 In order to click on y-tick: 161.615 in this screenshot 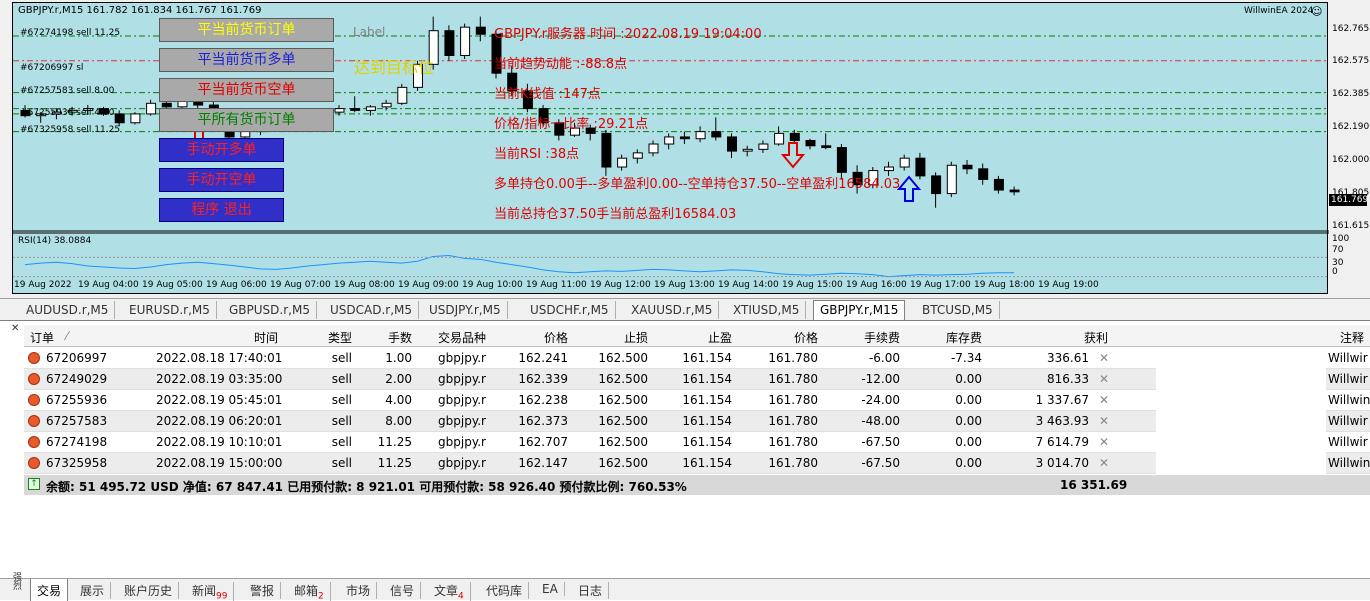, I will do `click(1351, 226)`.